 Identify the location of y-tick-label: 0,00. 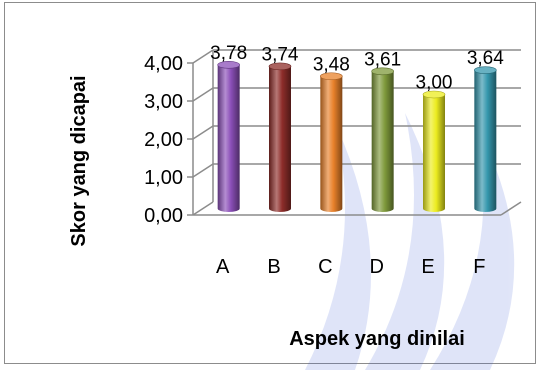
(163, 216).